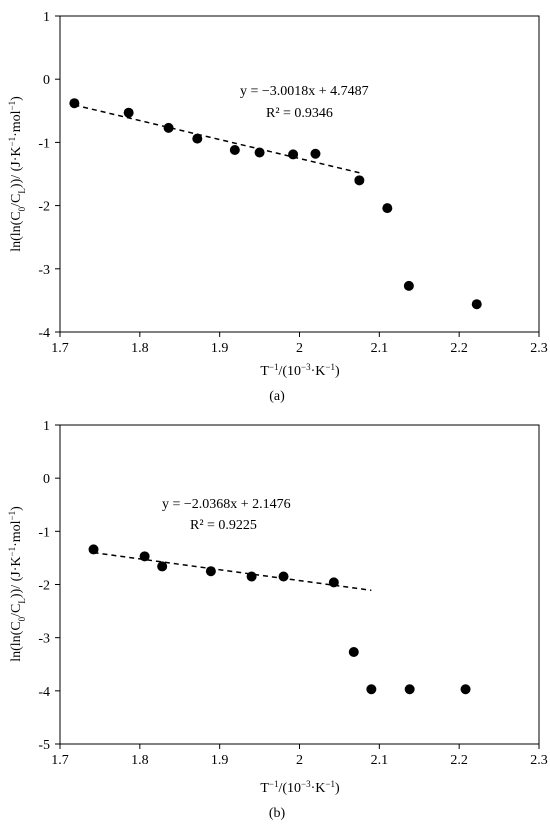 This screenshot has width=550, height=832. I want to click on y-tick-label: -5, so click(44, 745).